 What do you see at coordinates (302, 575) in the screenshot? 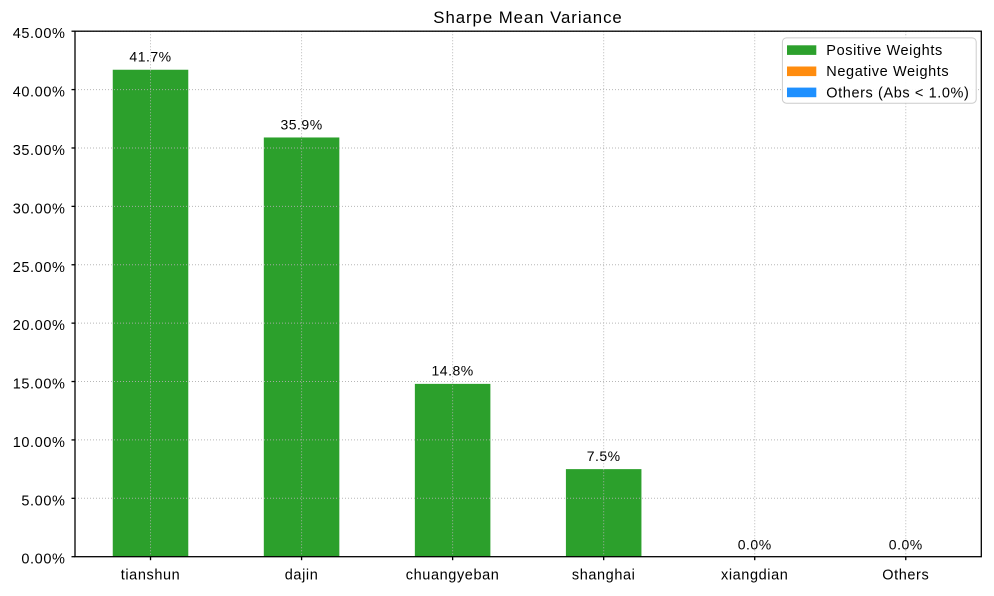
I see `svg-text: dajin` at bounding box center [302, 575].